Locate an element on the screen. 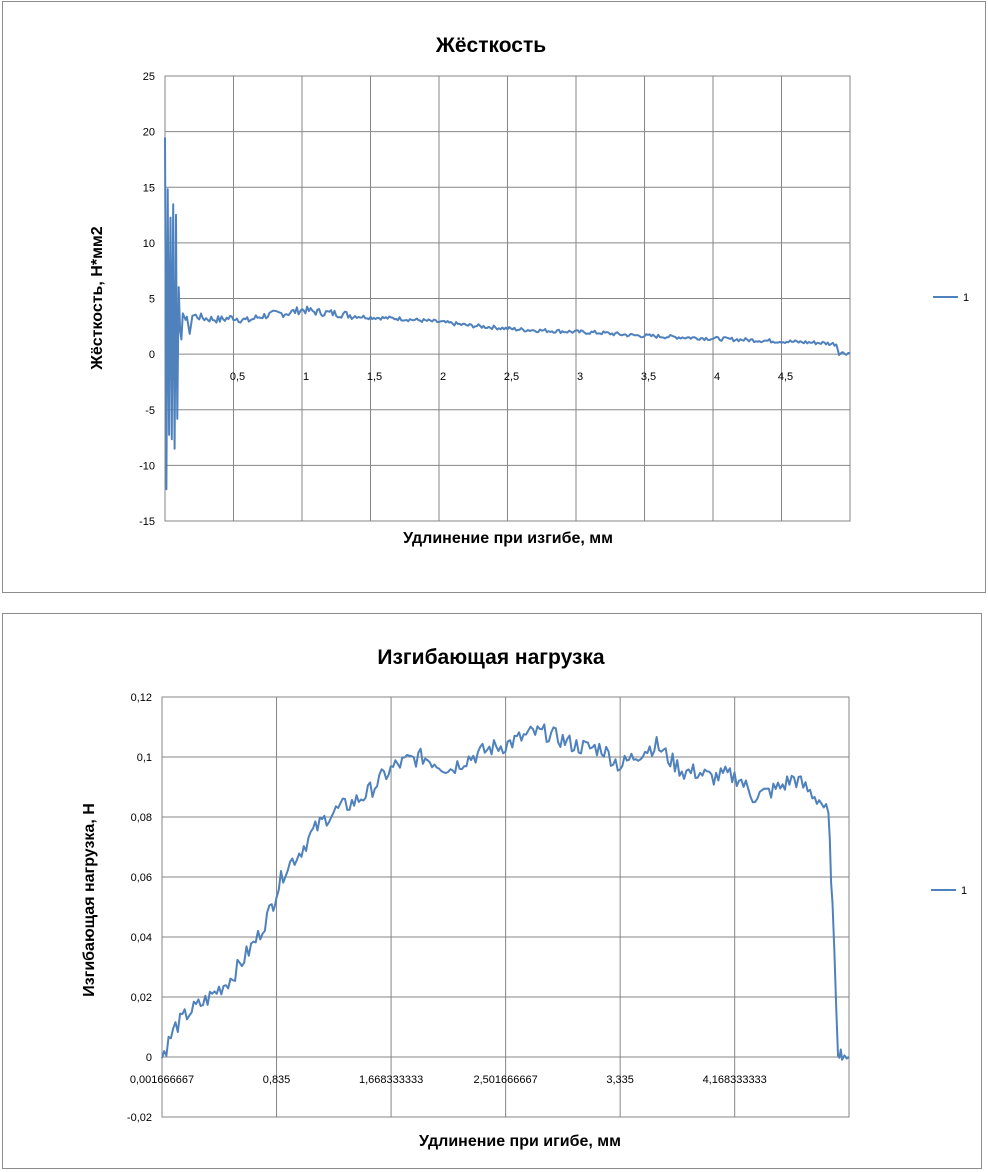 The image size is (988, 1172). x-tick-label: 0,5 is located at coordinates (237, 377).